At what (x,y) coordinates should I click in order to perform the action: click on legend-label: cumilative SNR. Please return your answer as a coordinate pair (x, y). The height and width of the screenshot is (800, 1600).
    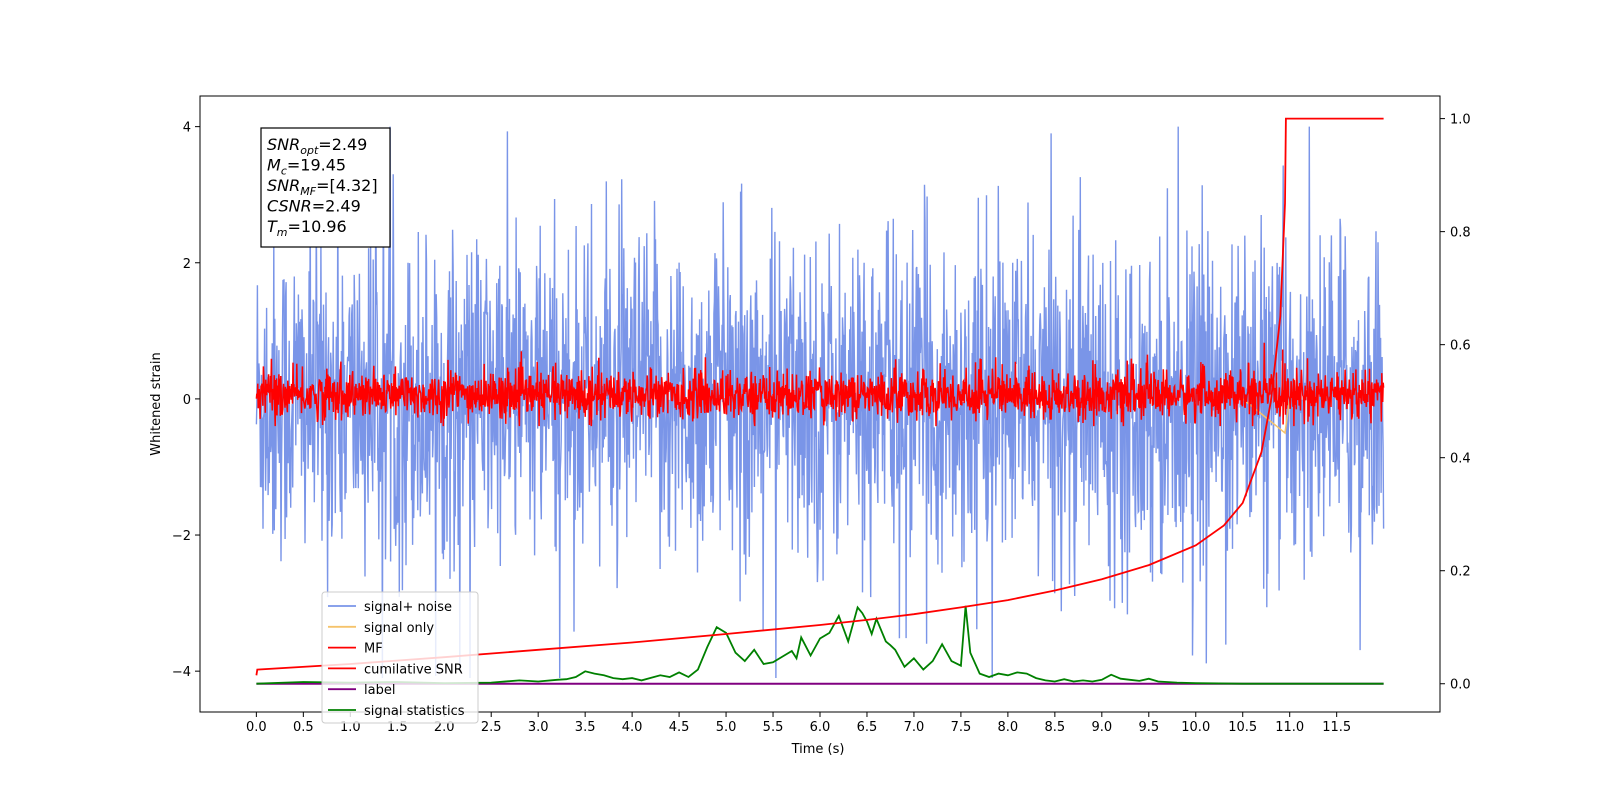
    Looking at the image, I should click on (413, 669).